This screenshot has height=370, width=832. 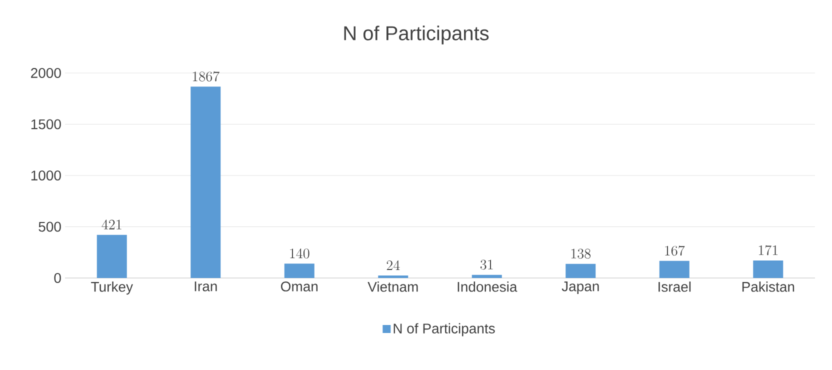 What do you see at coordinates (768, 250) in the screenshot?
I see `data-label: 171` at bounding box center [768, 250].